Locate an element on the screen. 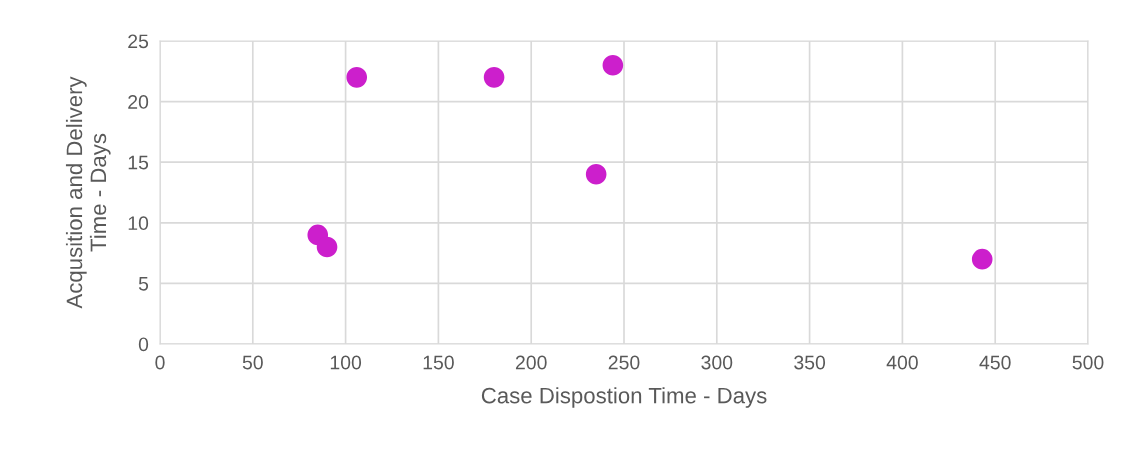 This screenshot has height=452, width=1124. x-axis-title: Case Dispostion Time - Days is located at coordinates (624, 397).